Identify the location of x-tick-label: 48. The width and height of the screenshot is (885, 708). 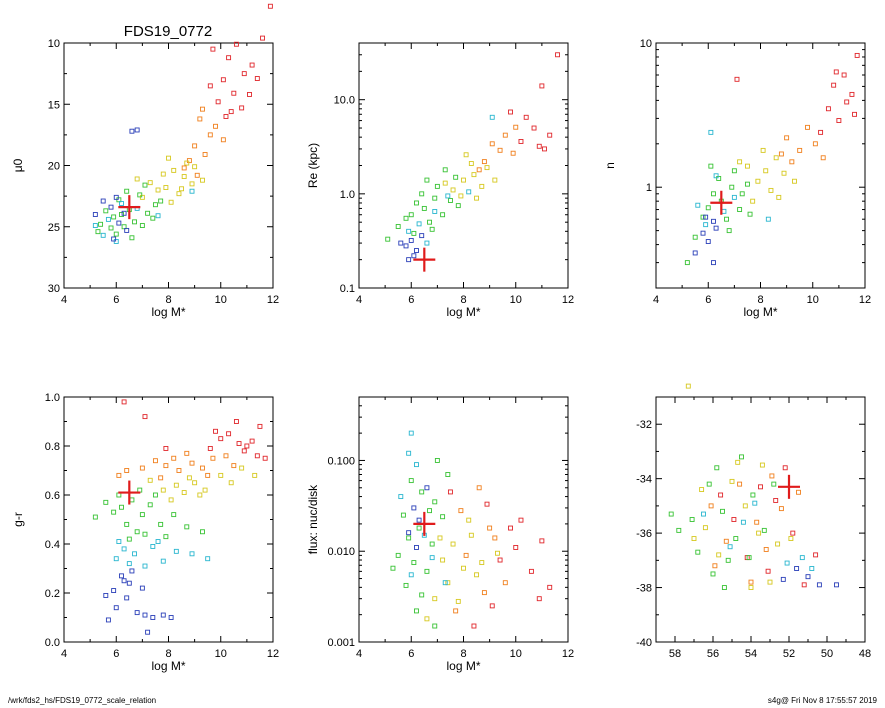
(865, 654).